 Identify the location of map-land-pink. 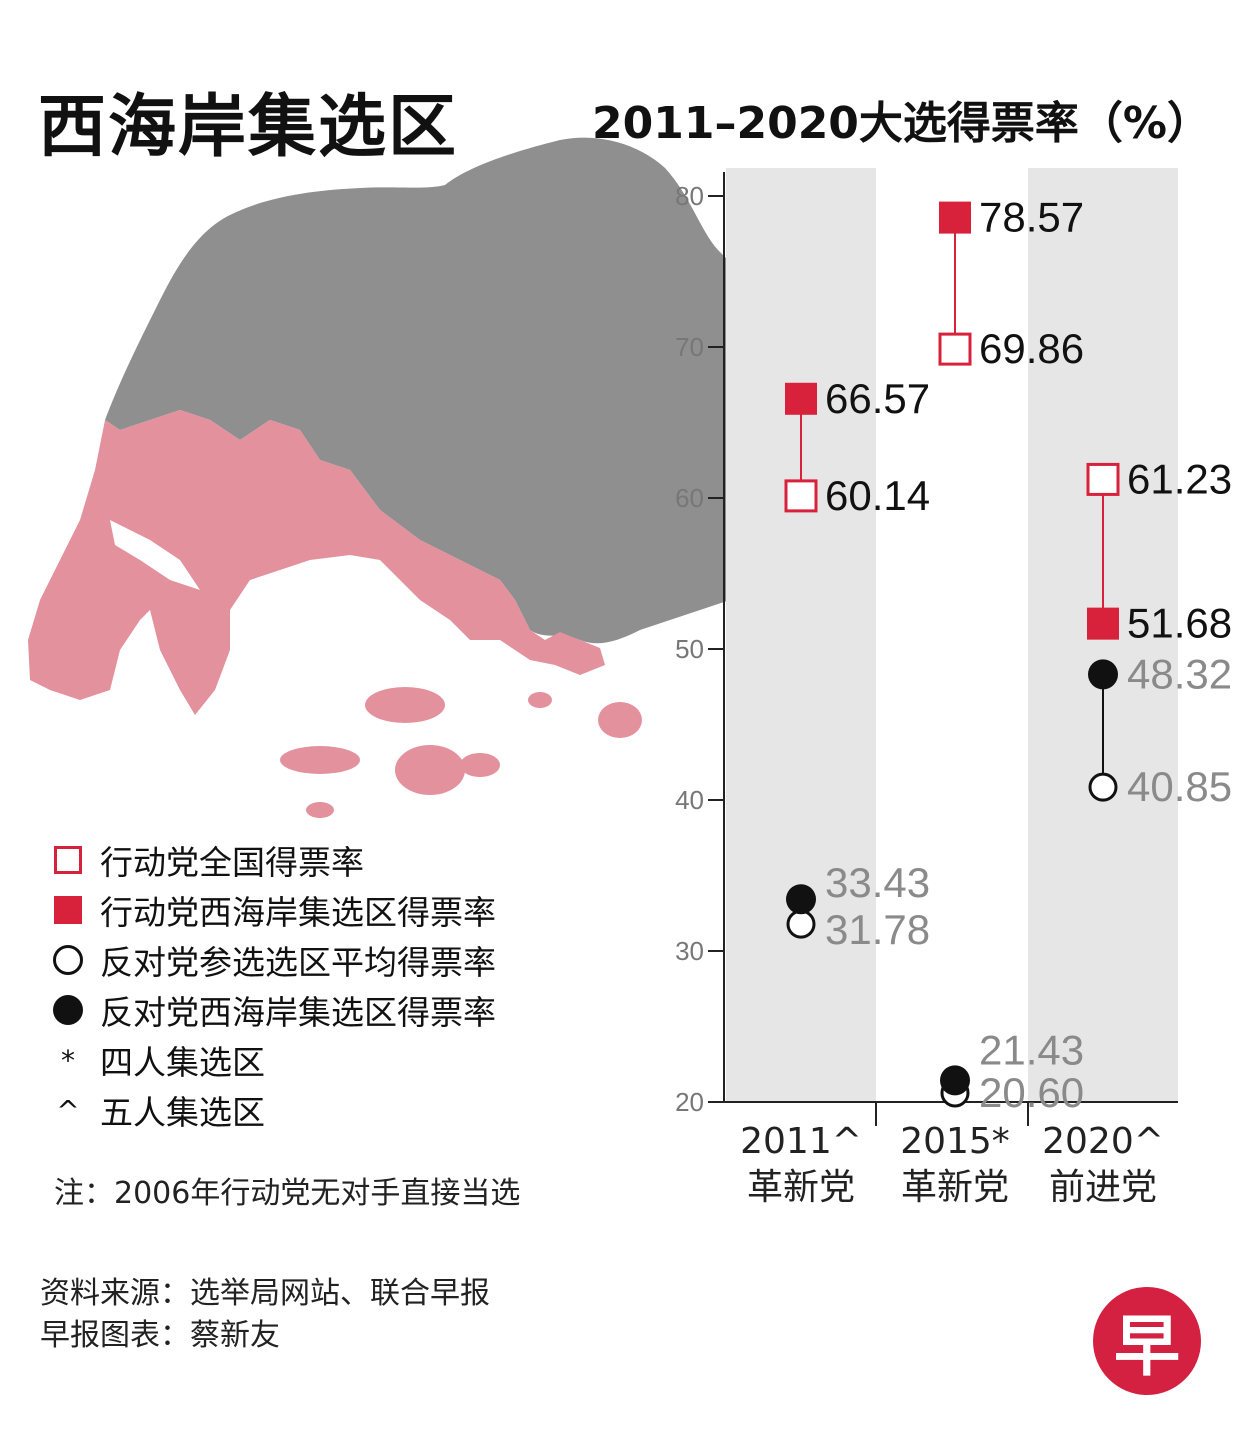
(316, 562).